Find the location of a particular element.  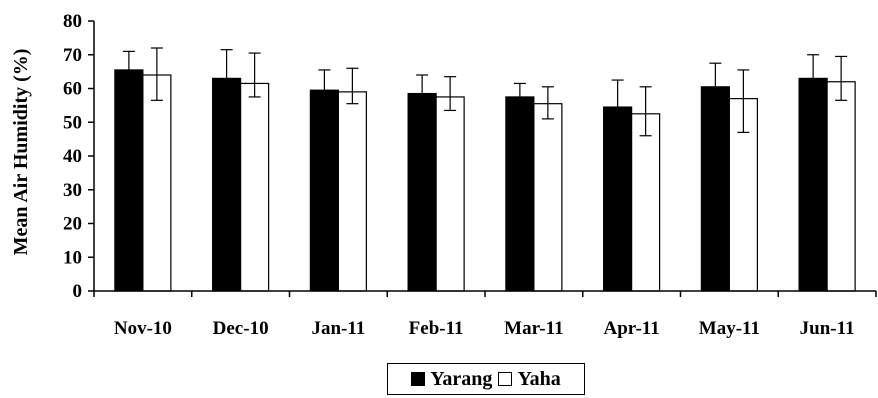

y-tick-label: 40 is located at coordinates (72, 156).